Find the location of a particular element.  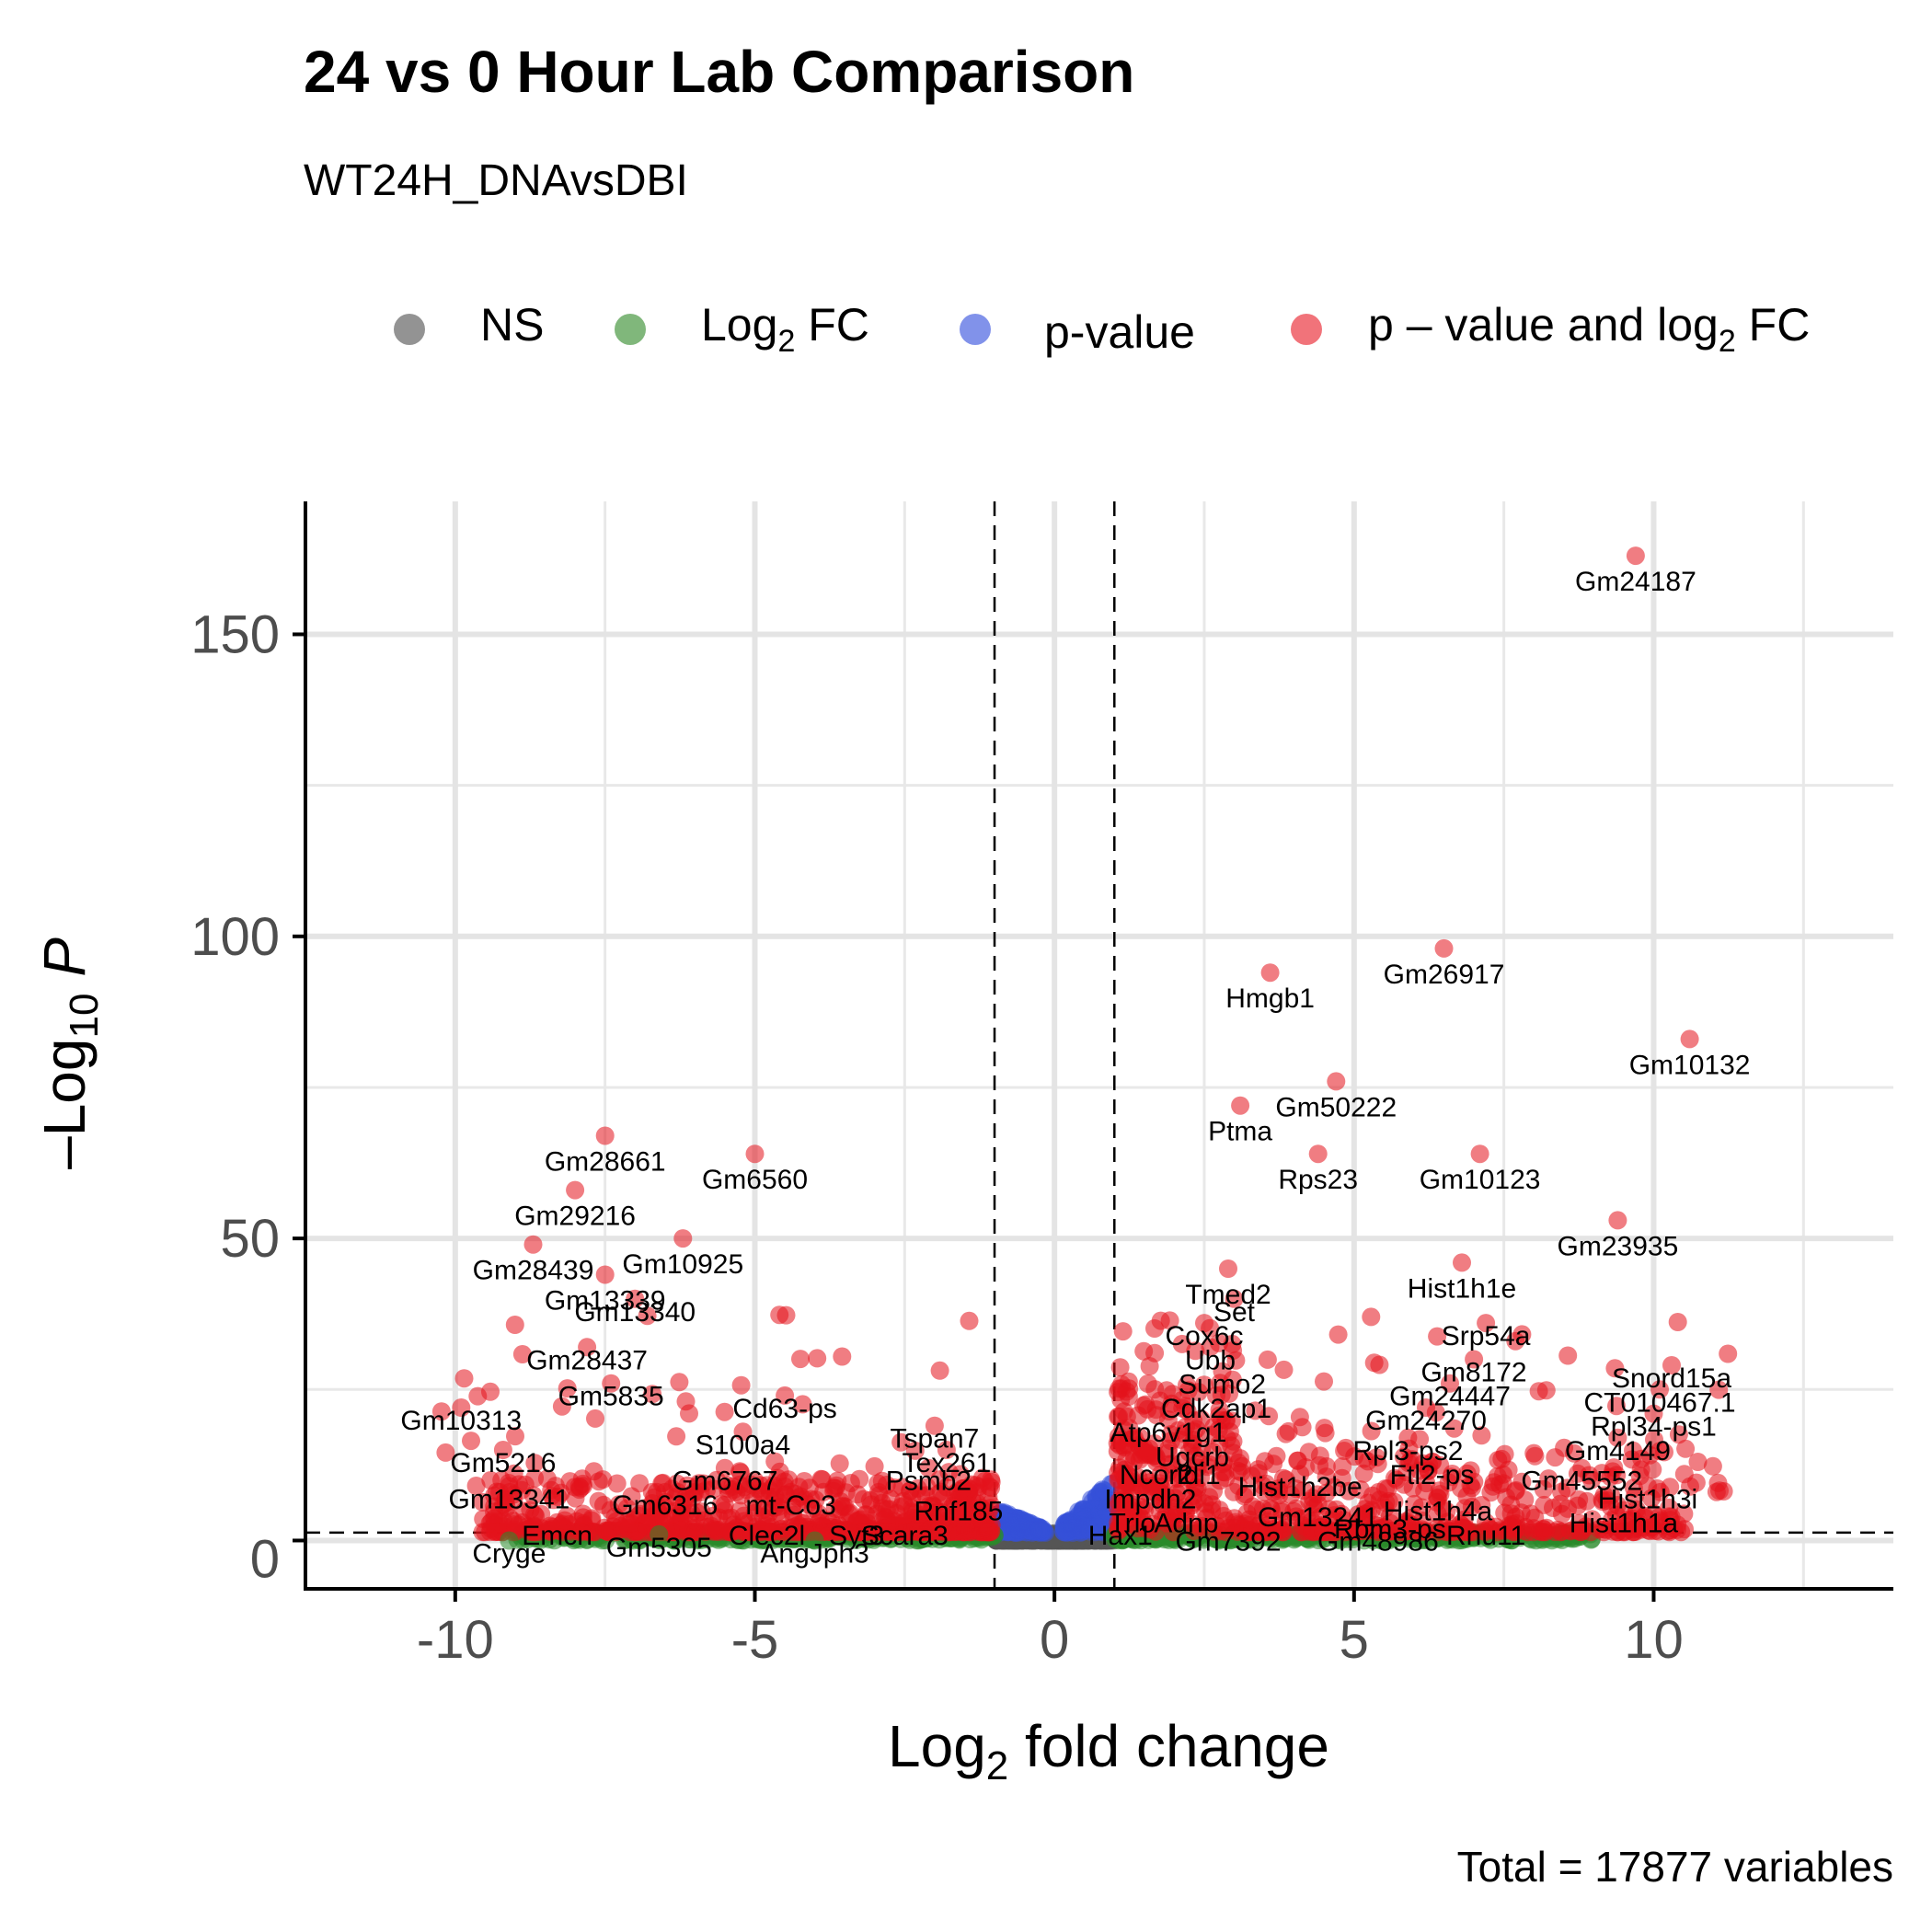

legend-marker-fc_p is located at coordinates (1306, 329).